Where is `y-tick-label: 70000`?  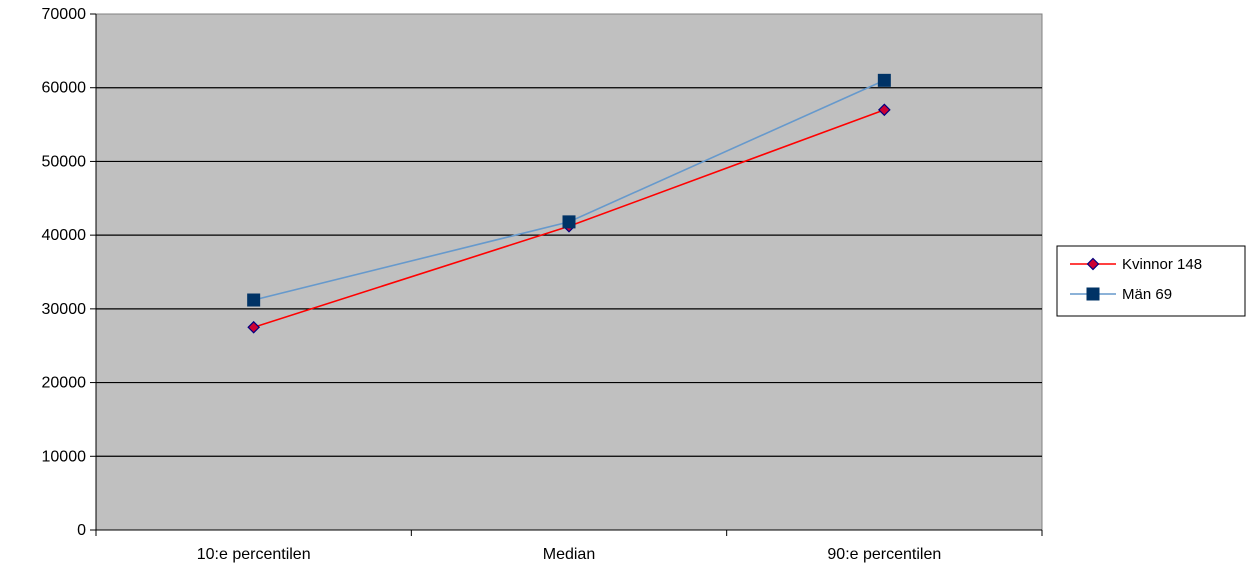 y-tick-label: 70000 is located at coordinates (64, 14).